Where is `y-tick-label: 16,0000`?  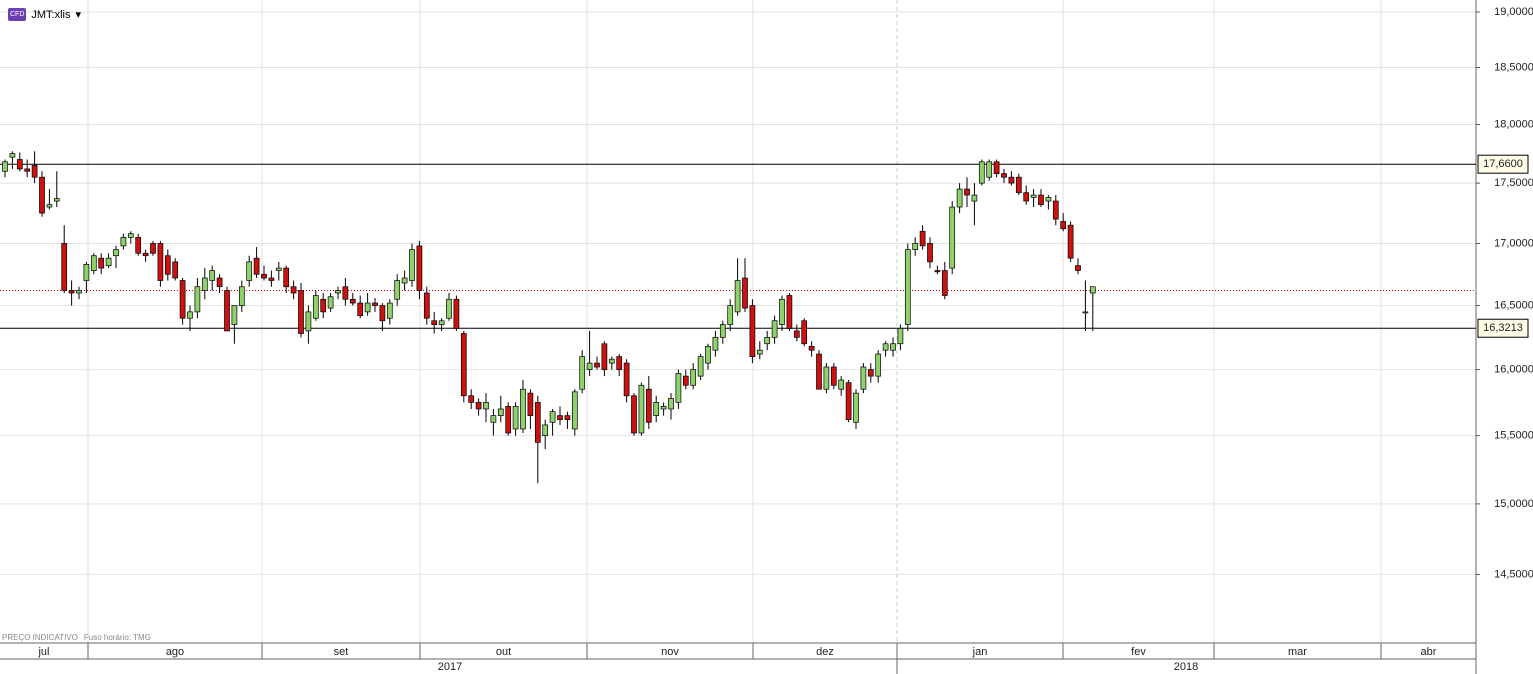 y-tick-label: 16,0000 is located at coordinates (1513, 370).